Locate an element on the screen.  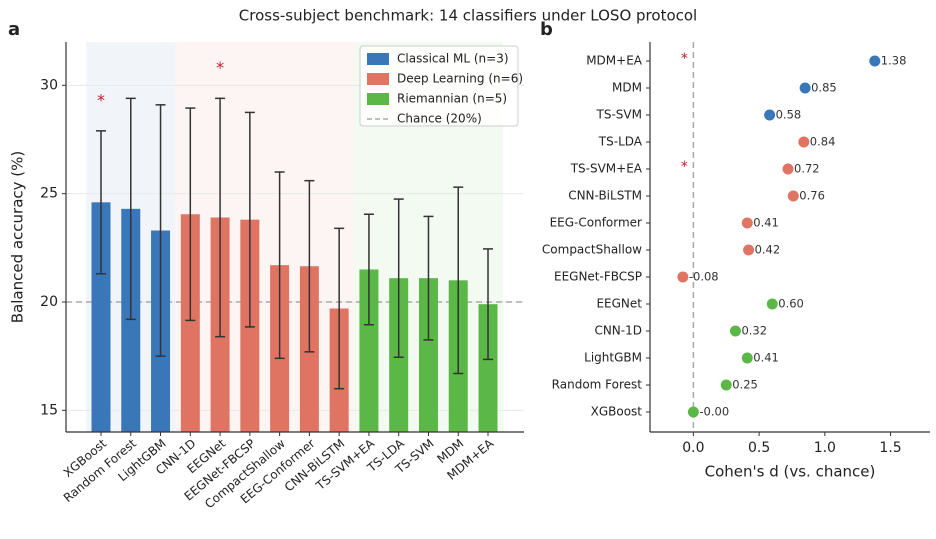
value-label: 0.84 is located at coordinates (823, 142).